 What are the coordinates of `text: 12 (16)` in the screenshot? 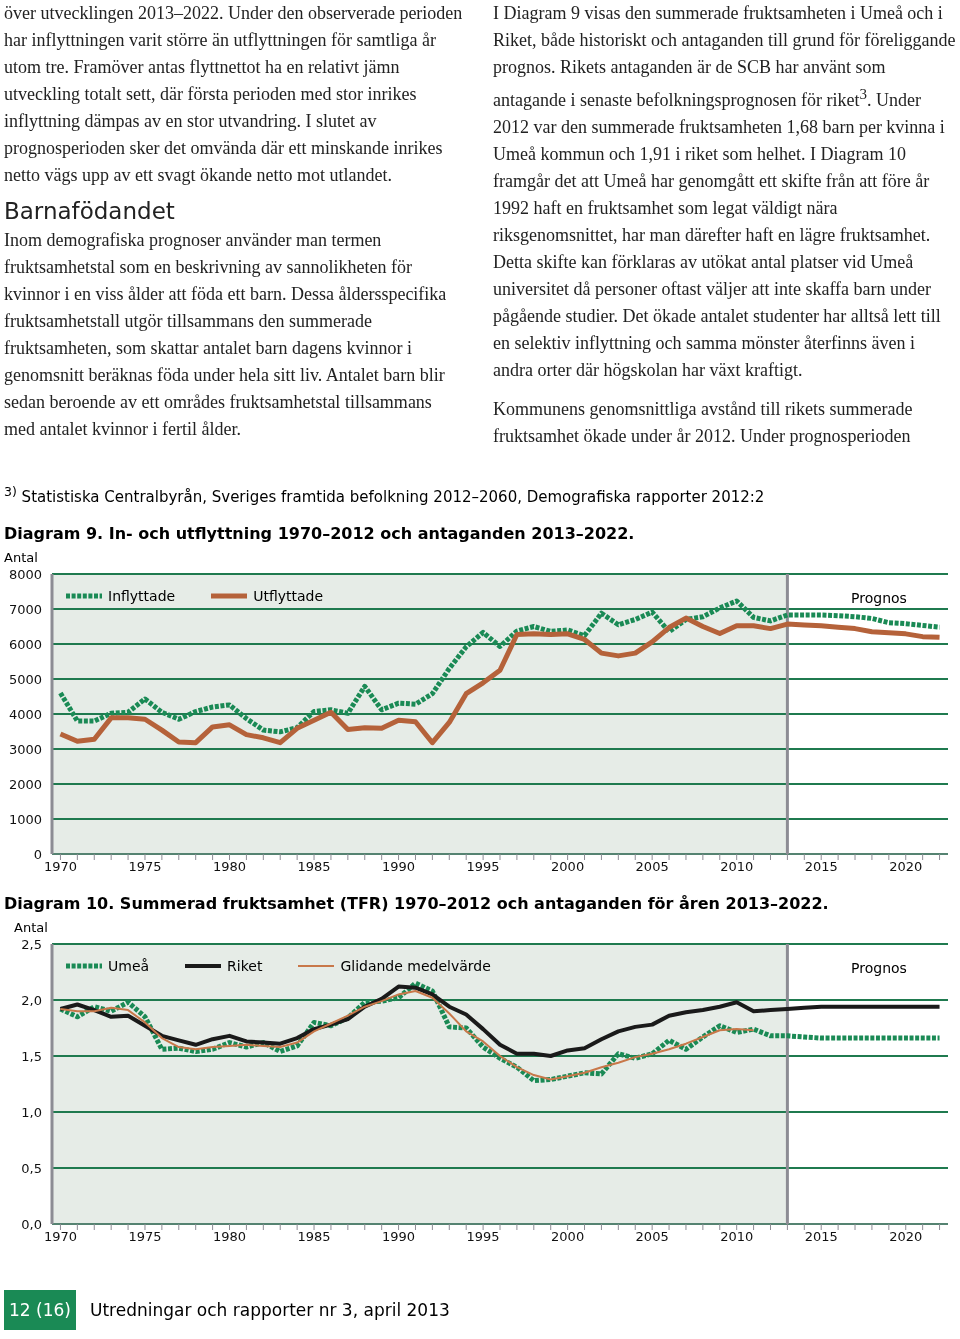 It's located at (40, 1310).